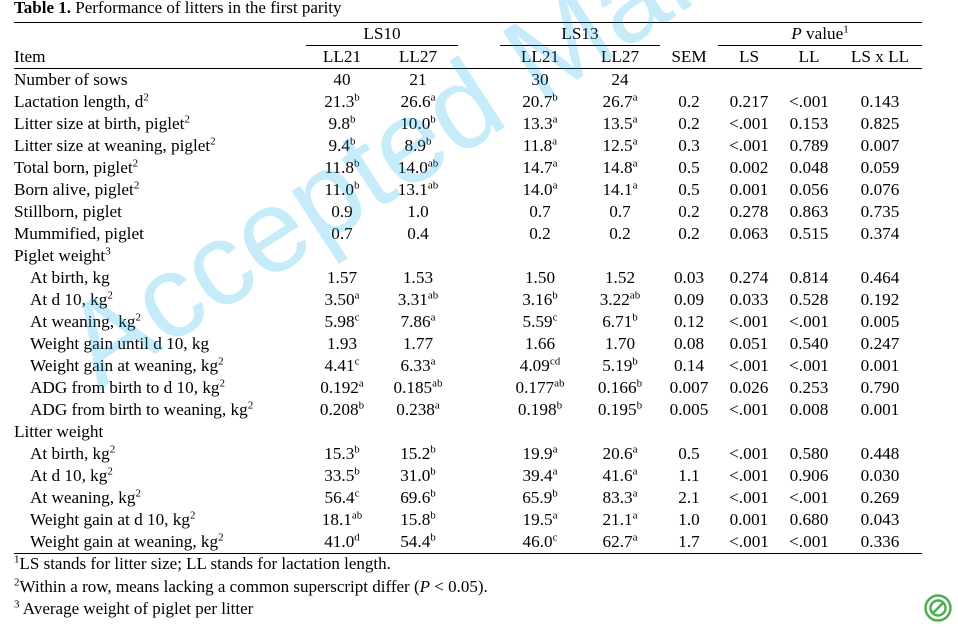 The image size is (958, 628). Describe the element at coordinates (415, 475) in the screenshot. I see `value: 31.0` at that location.